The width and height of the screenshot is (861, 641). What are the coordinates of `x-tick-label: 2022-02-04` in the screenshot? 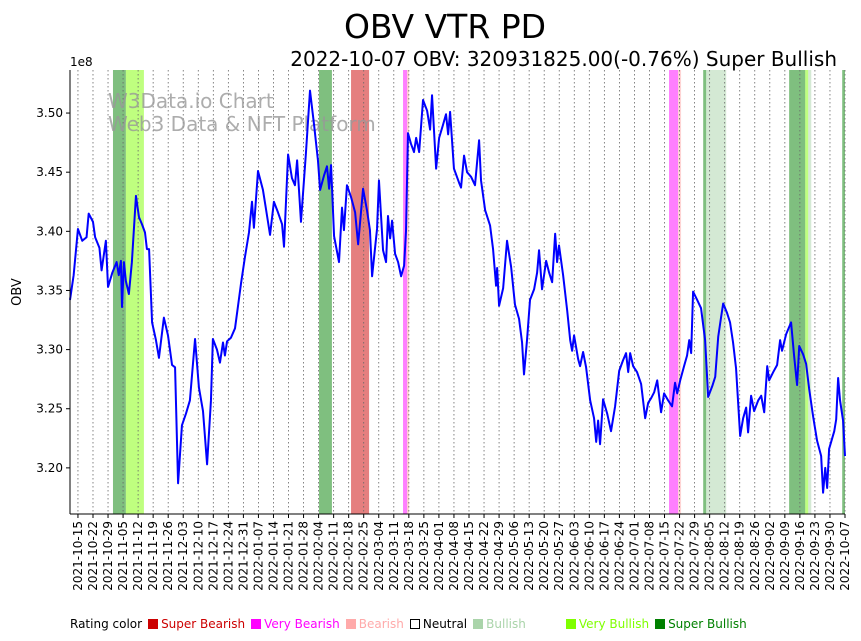 It's located at (319, 556).